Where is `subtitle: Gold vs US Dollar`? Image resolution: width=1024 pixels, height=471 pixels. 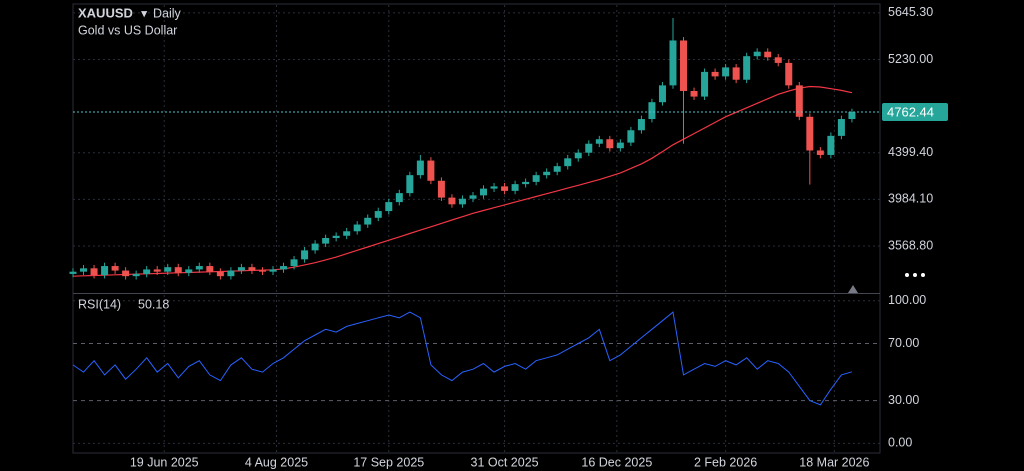
subtitle: Gold vs US Dollar is located at coordinates (127, 30).